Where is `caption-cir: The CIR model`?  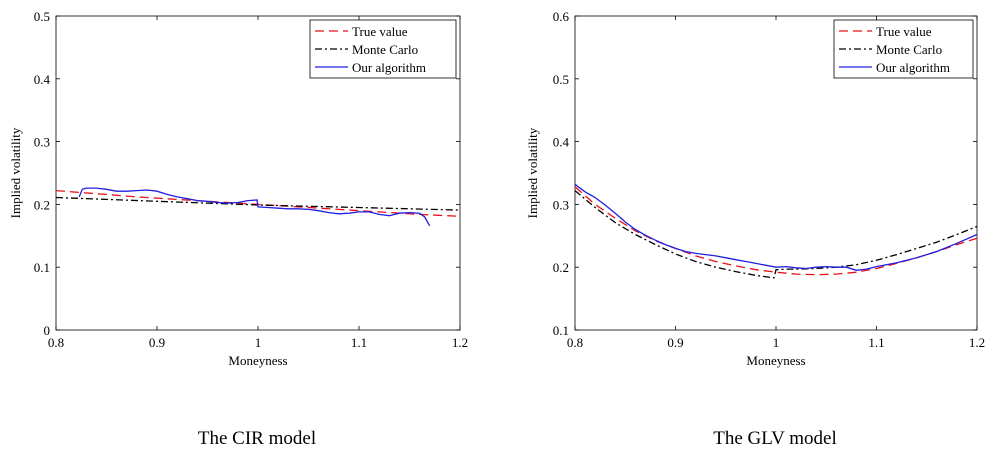 caption-cir: The CIR model is located at coordinates (257, 438).